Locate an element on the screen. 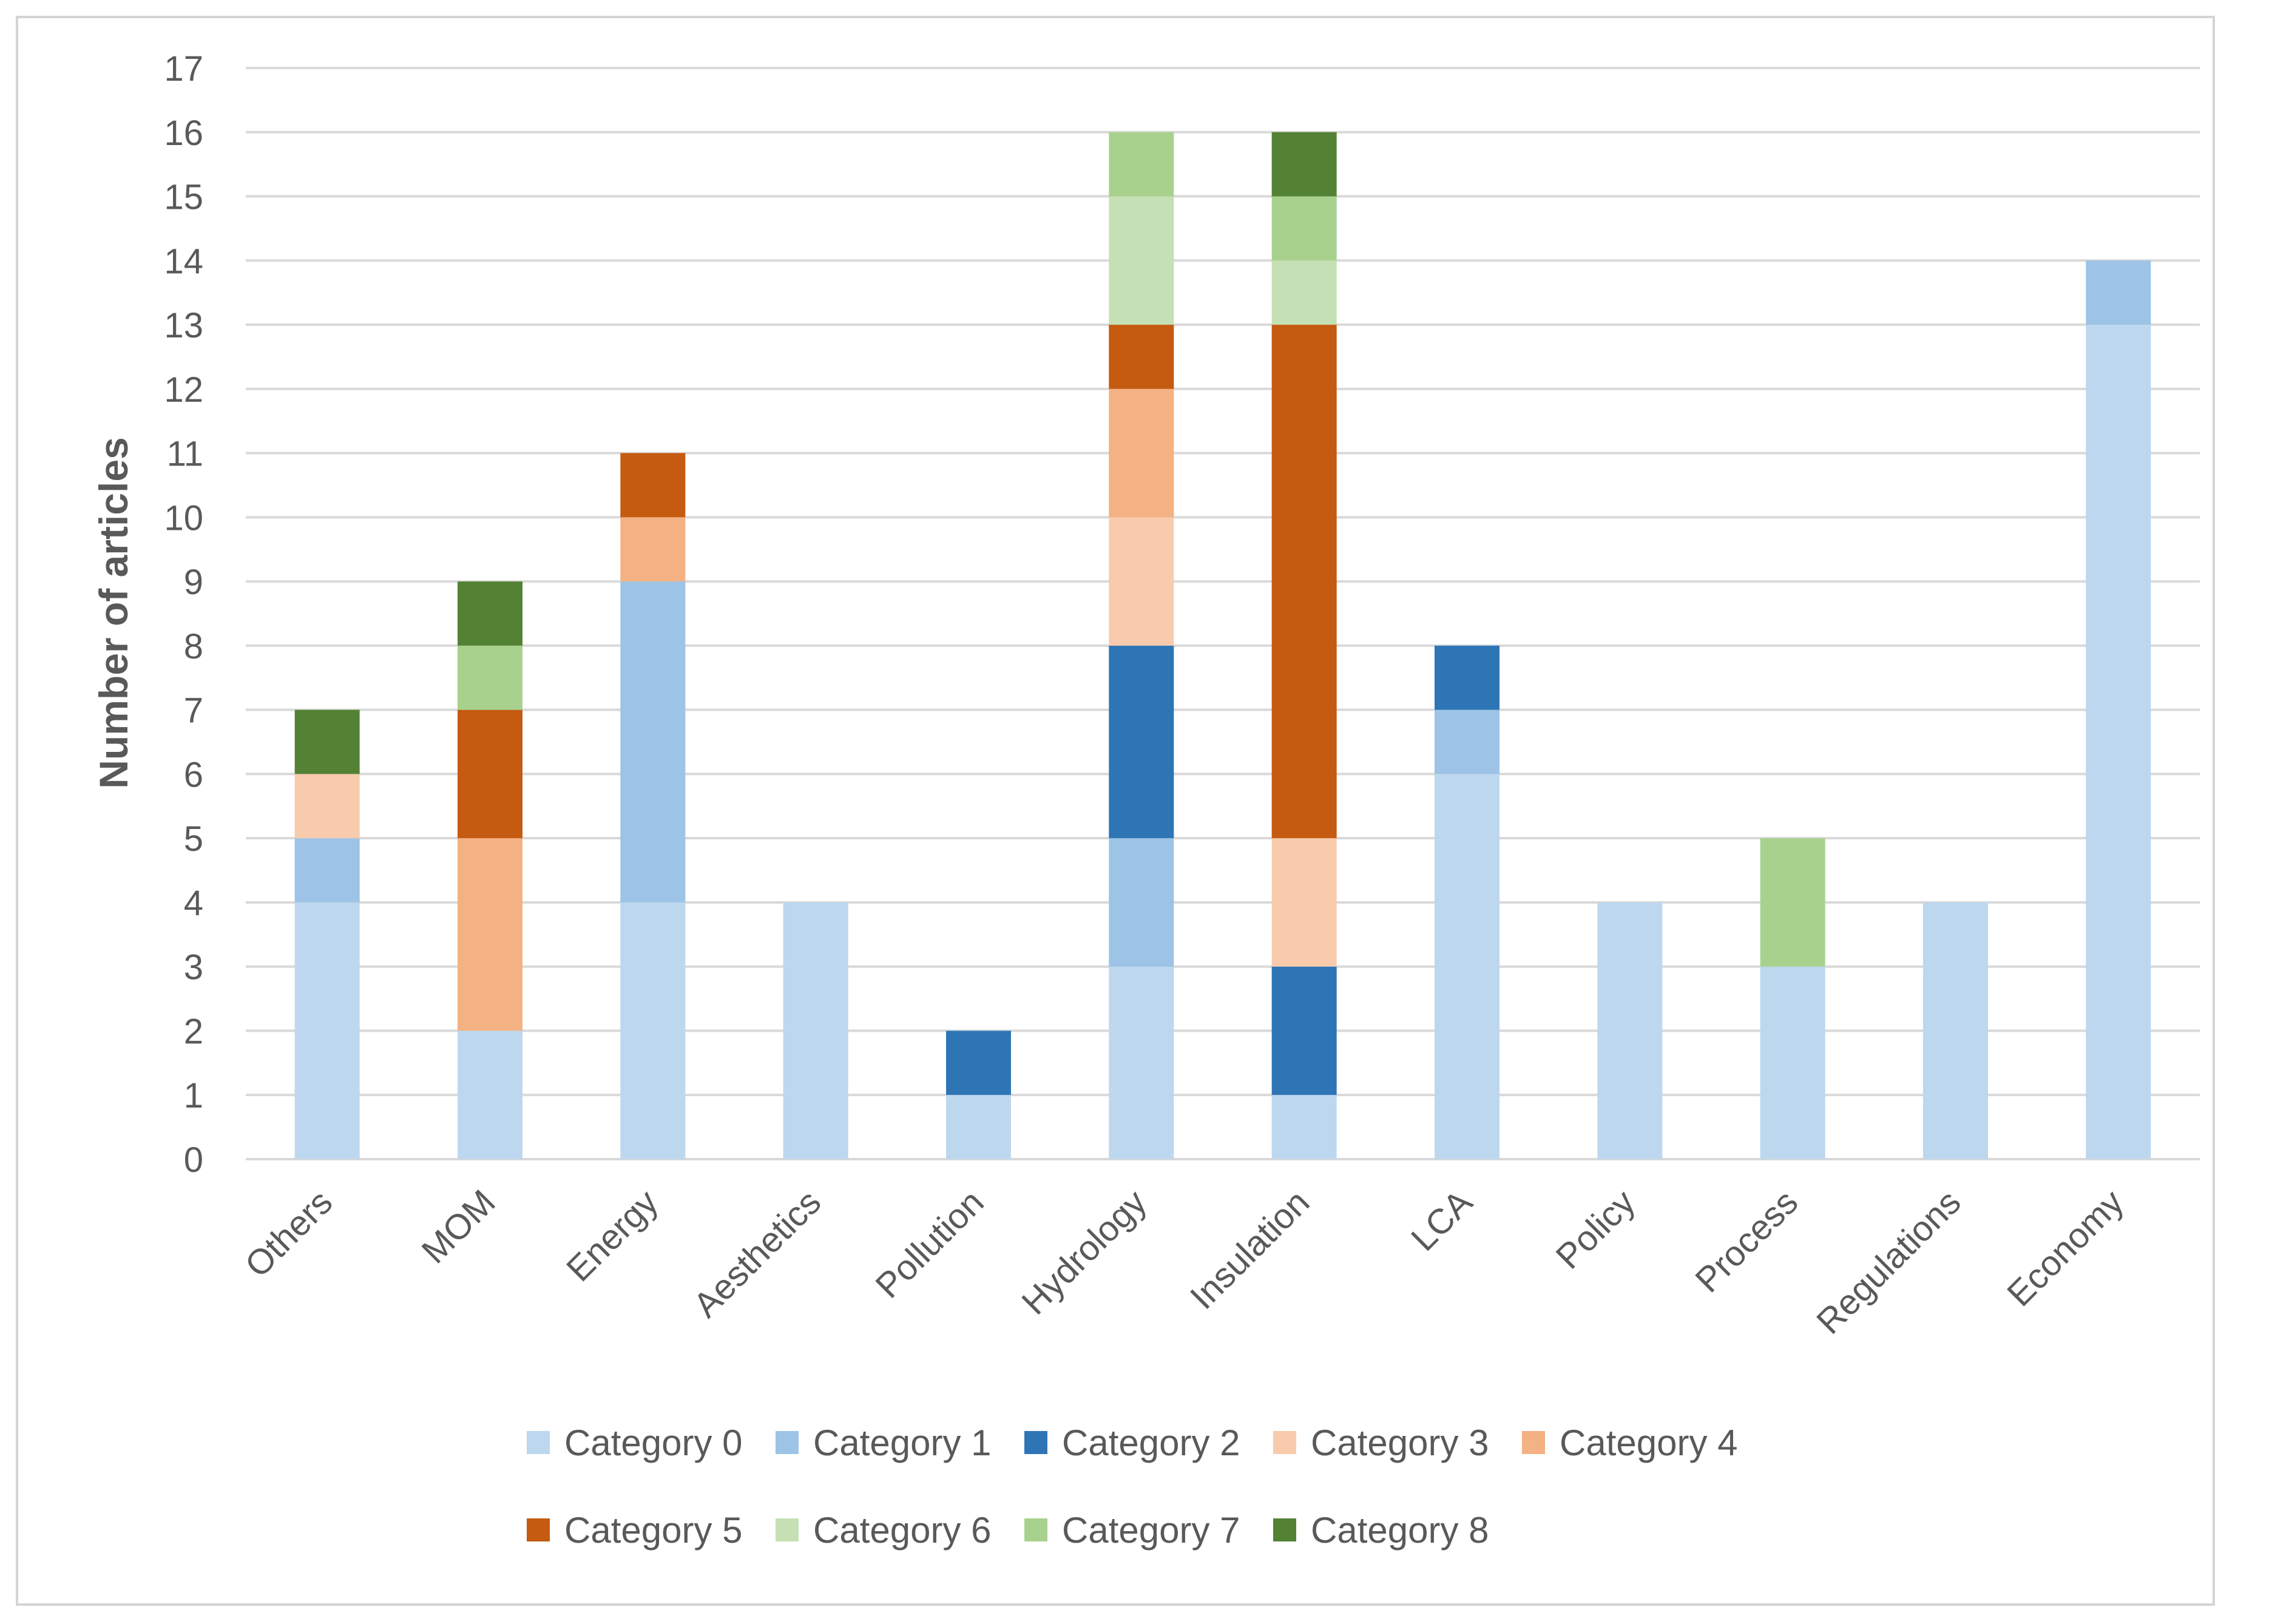 The width and height of the screenshot is (2272, 1624). y-tick-label: 1 is located at coordinates (193, 1095).